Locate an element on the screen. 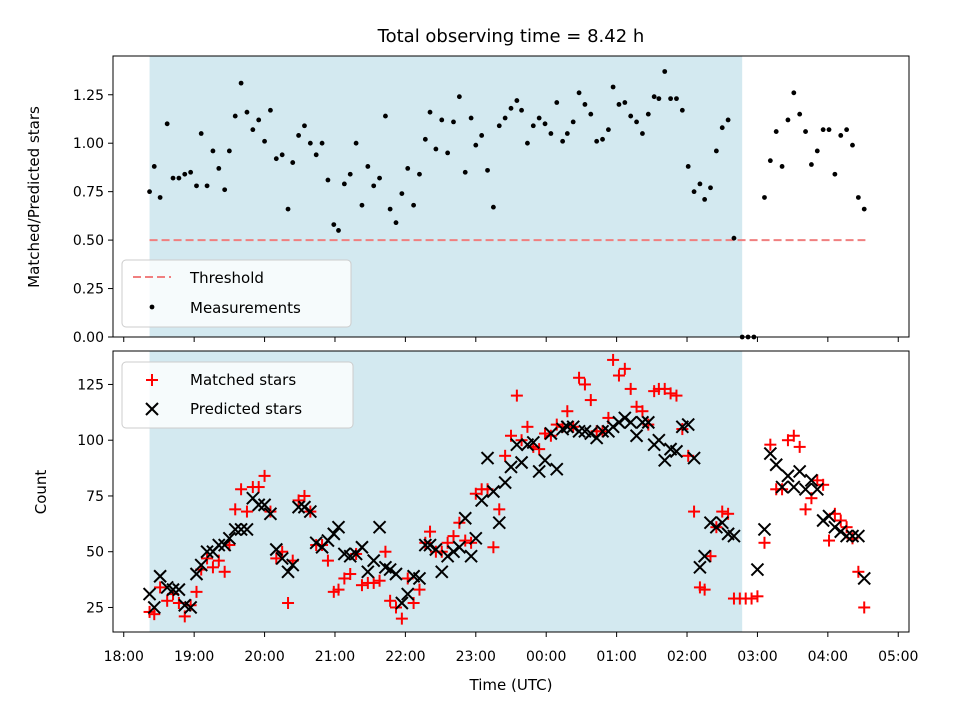  x-tick-label: 19:00 is located at coordinates (194, 657).